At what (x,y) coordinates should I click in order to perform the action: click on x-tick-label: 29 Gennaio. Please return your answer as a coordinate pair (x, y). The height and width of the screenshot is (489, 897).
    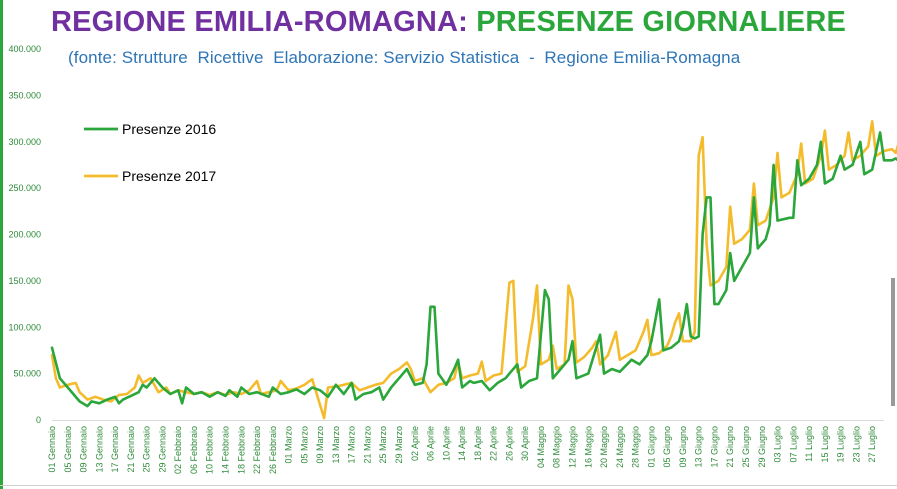
    Looking at the image, I should click on (162, 449).